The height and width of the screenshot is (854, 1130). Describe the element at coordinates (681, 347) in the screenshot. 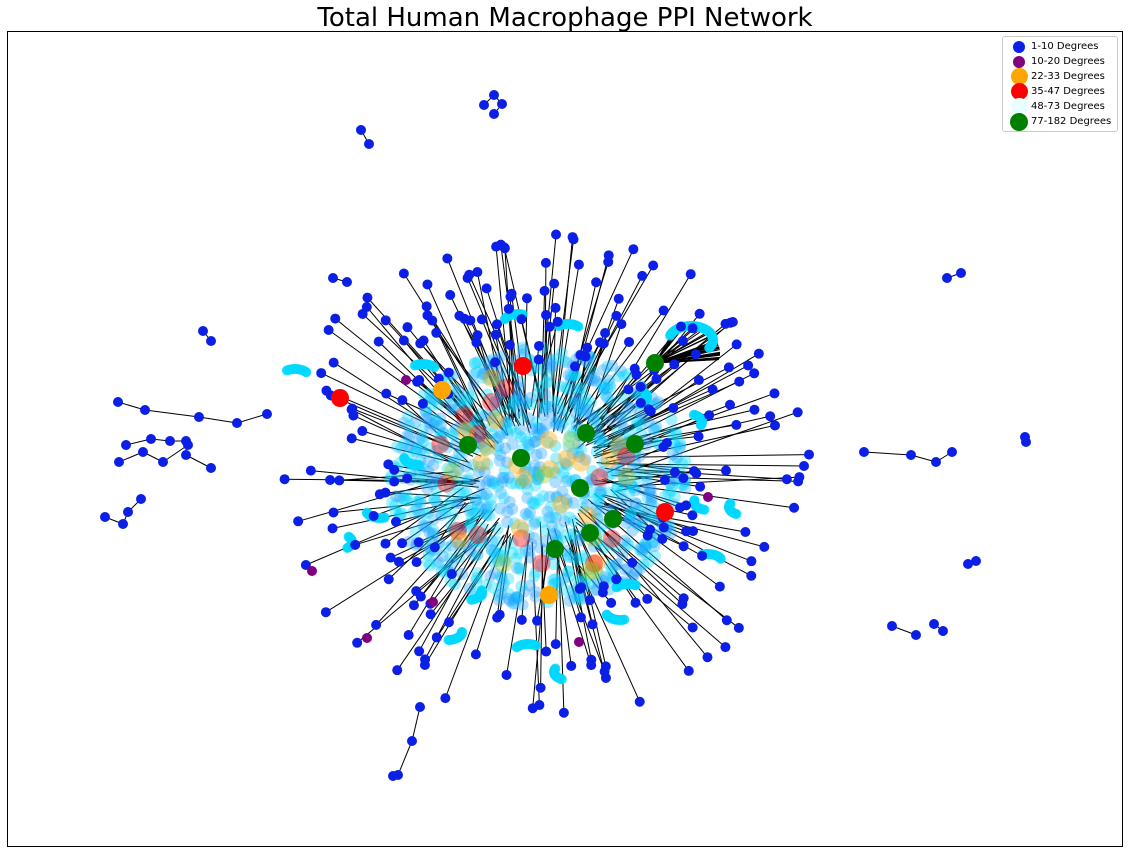

I see `hub-edge` at that location.